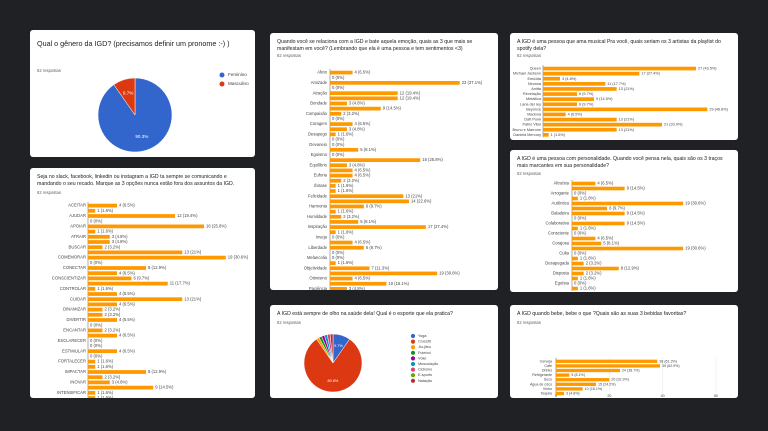  Describe the element at coordinates (333, 365) in the screenshot. I see `pie-slice` at that location.